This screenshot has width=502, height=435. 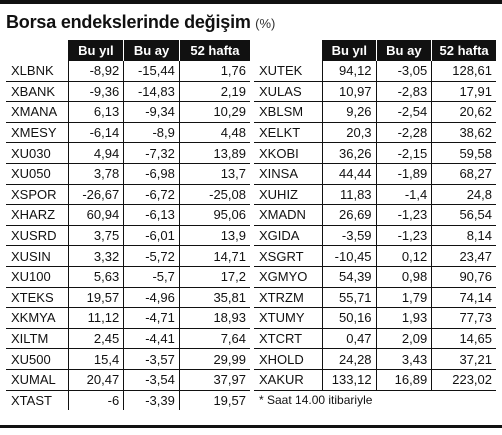 I want to click on table-row: XINSA 44,44 -1,89 68,27, so click(x=375, y=174).